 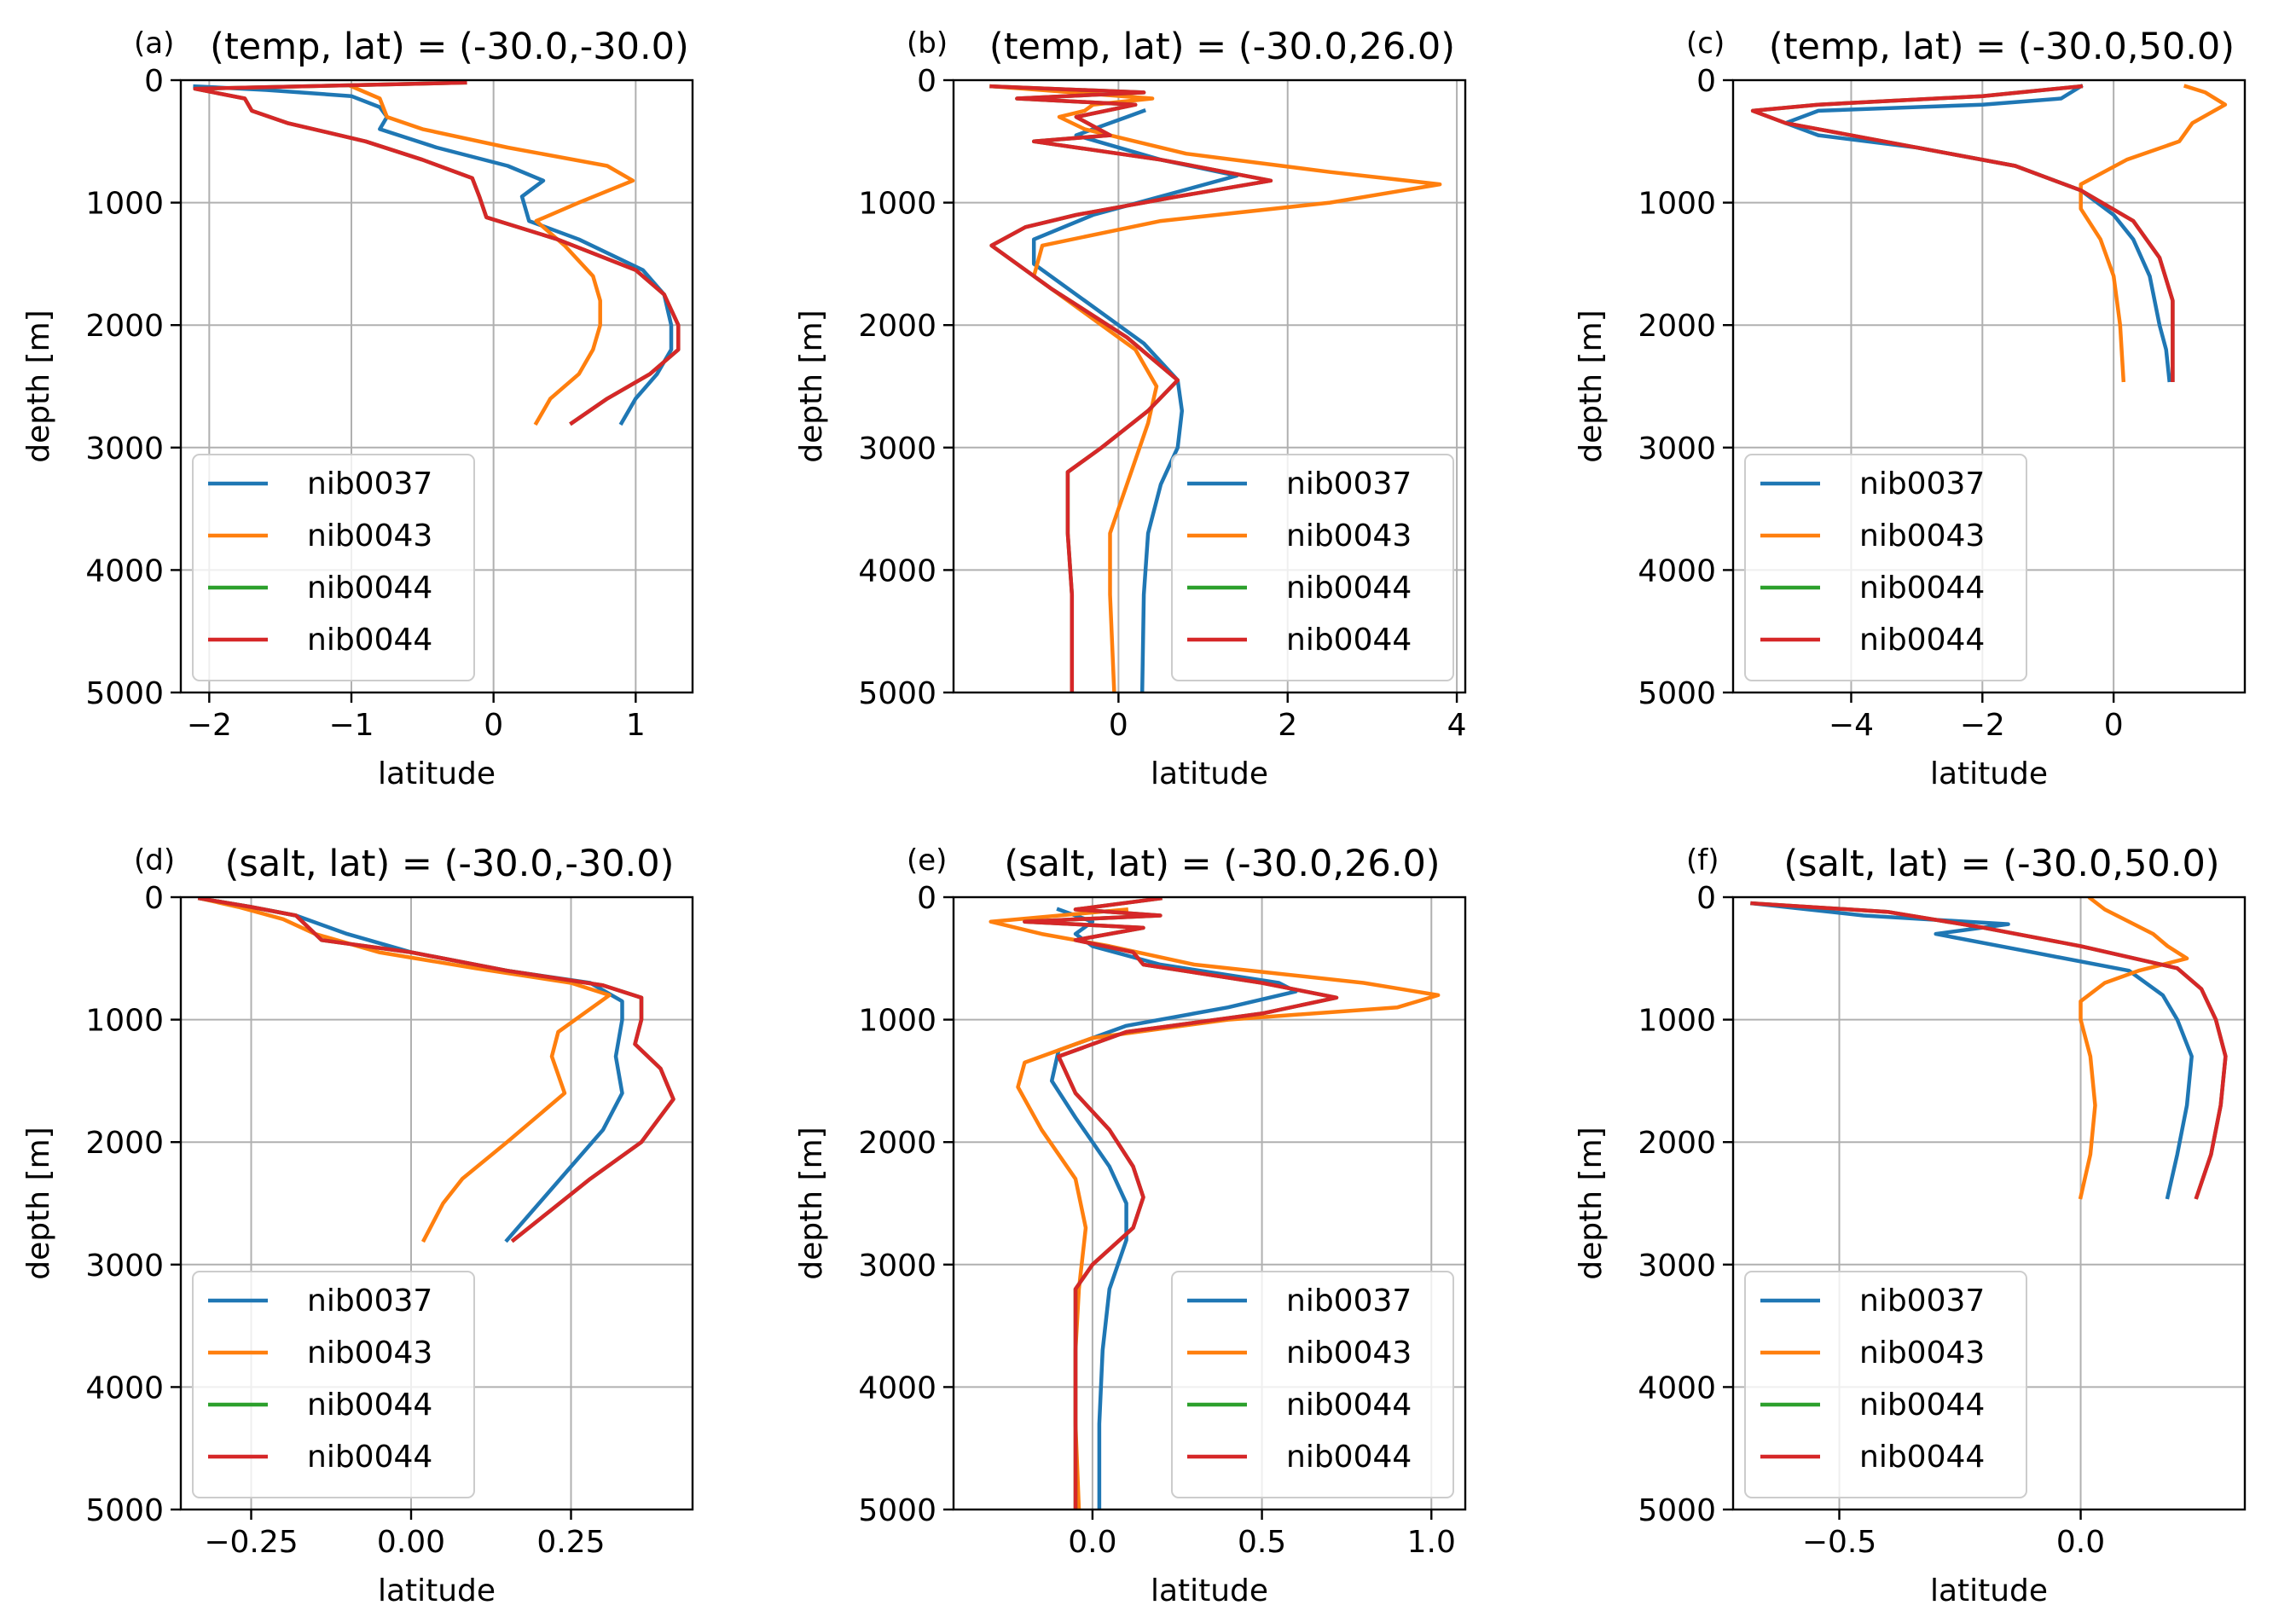 What do you see at coordinates (1457, 725) in the screenshot?
I see `x-tick-label: 4` at bounding box center [1457, 725].